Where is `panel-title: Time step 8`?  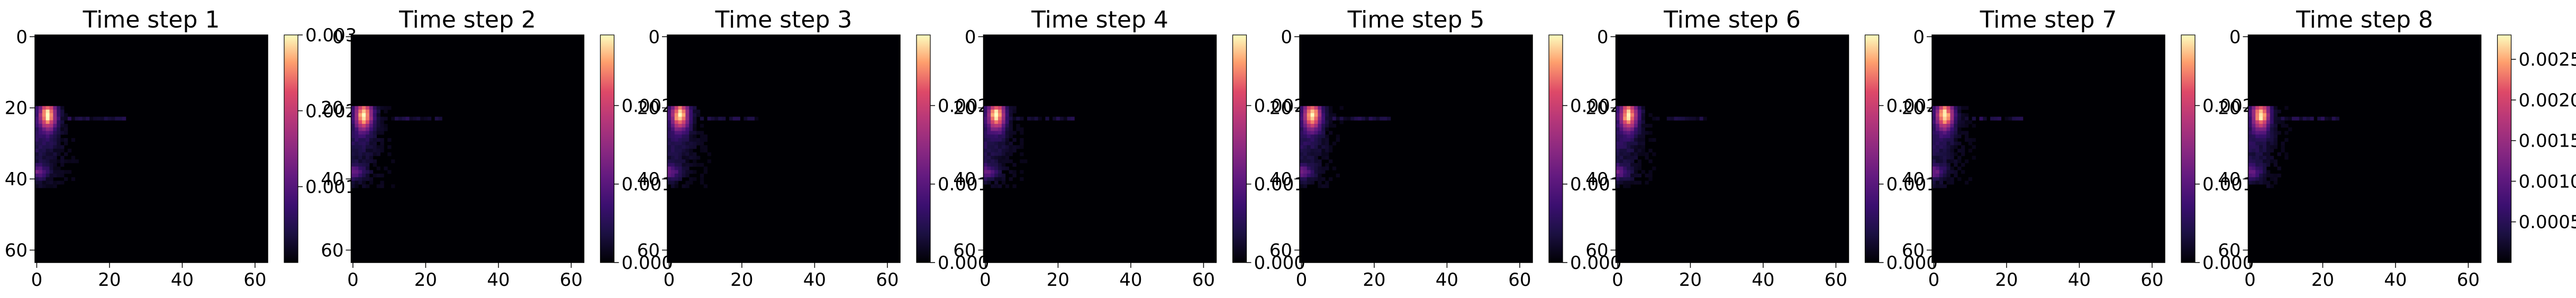 panel-title: Time step 8 is located at coordinates (2364, 19).